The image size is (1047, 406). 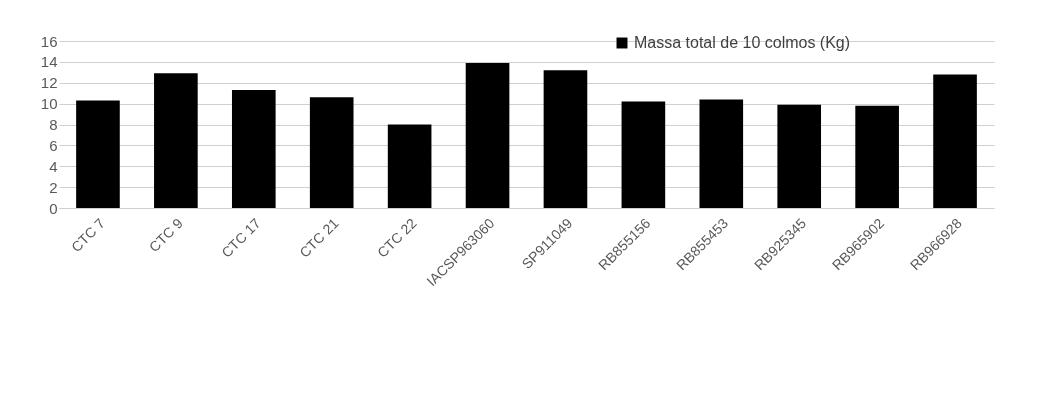 I want to click on y-tick-label: 16, so click(x=49, y=41).